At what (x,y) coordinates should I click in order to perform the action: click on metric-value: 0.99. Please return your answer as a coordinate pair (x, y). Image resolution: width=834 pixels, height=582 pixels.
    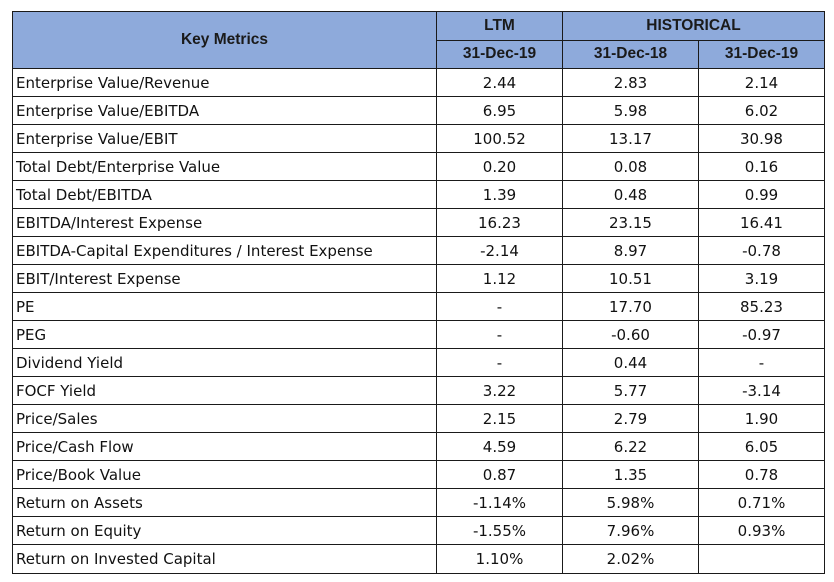
    Looking at the image, I should click on (761, 194).